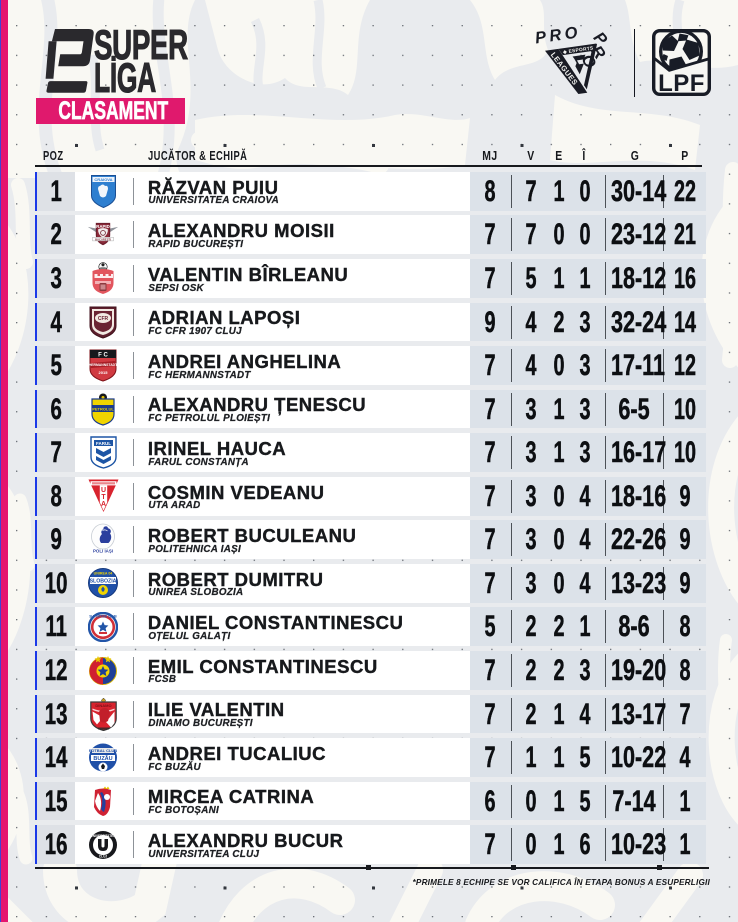 The width and height of the screenshot is (738, 922). What do you see at coordinates (103, 443) in the screenshot?
I see `svg-text: FARUL` at bounding box center [103, 443].